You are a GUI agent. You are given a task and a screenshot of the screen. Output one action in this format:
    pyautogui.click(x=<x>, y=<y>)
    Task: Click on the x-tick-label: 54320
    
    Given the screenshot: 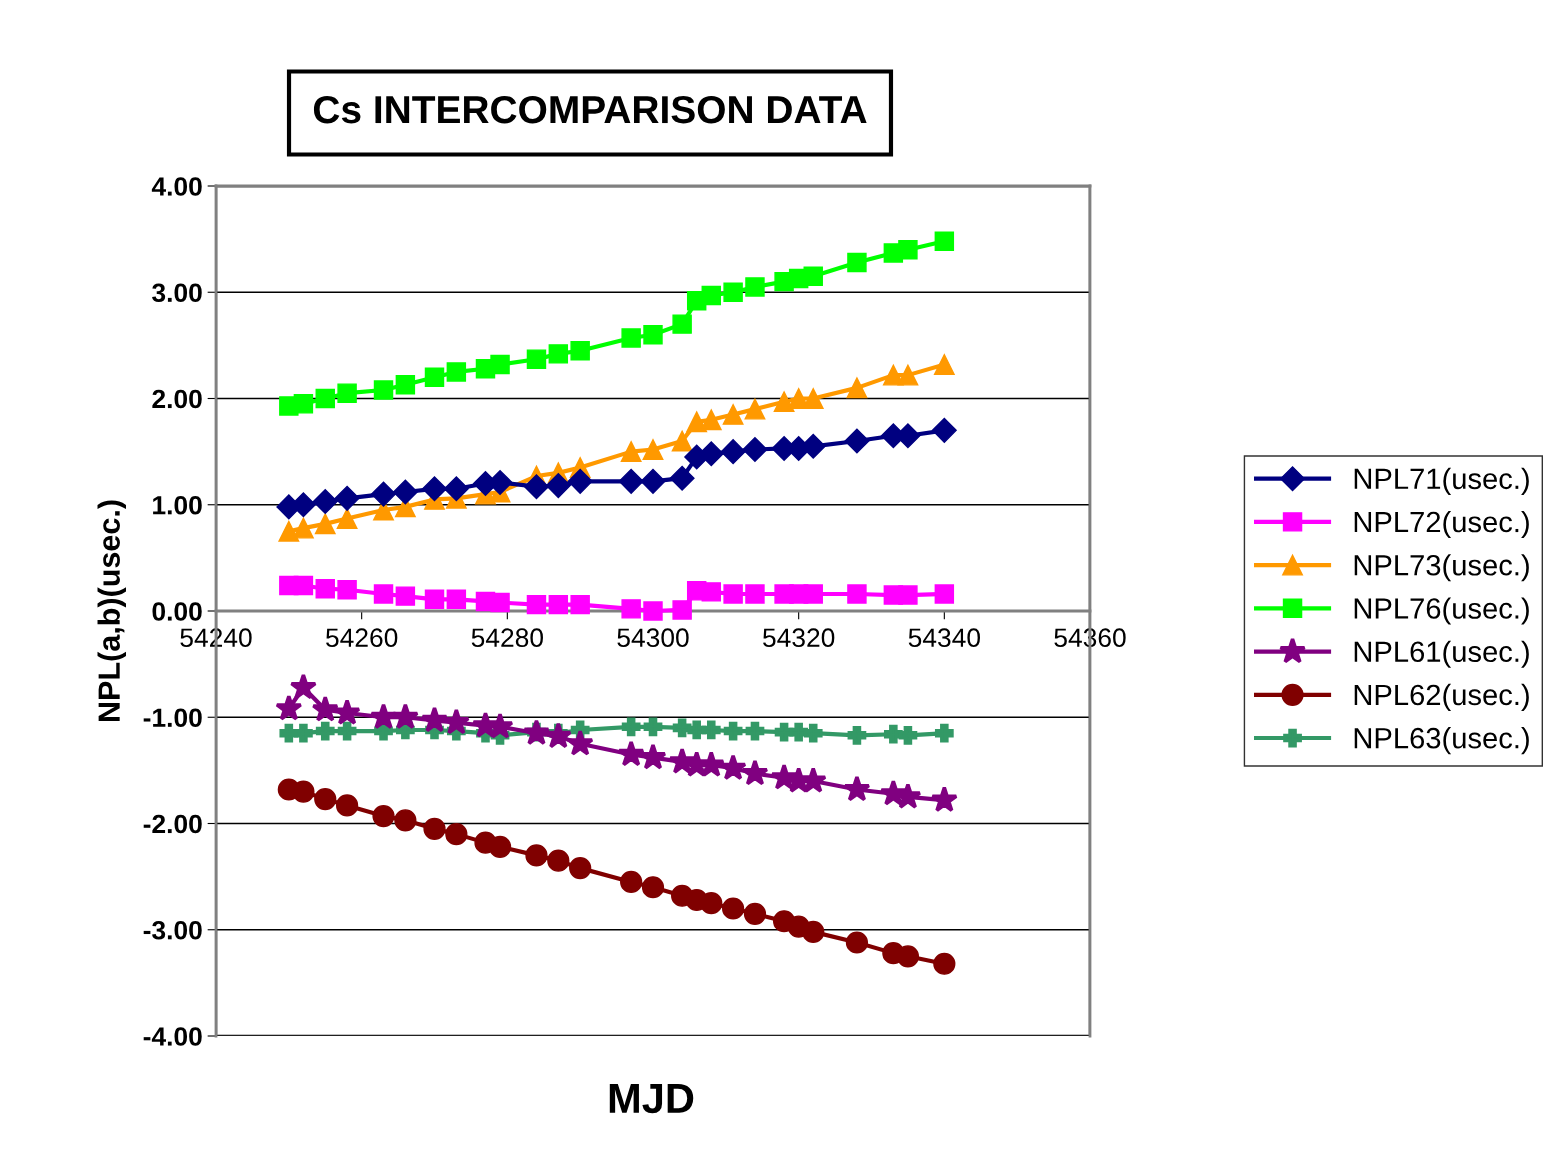 What is the action you would take?
    pyautogui.click(x=799, y=638)
    